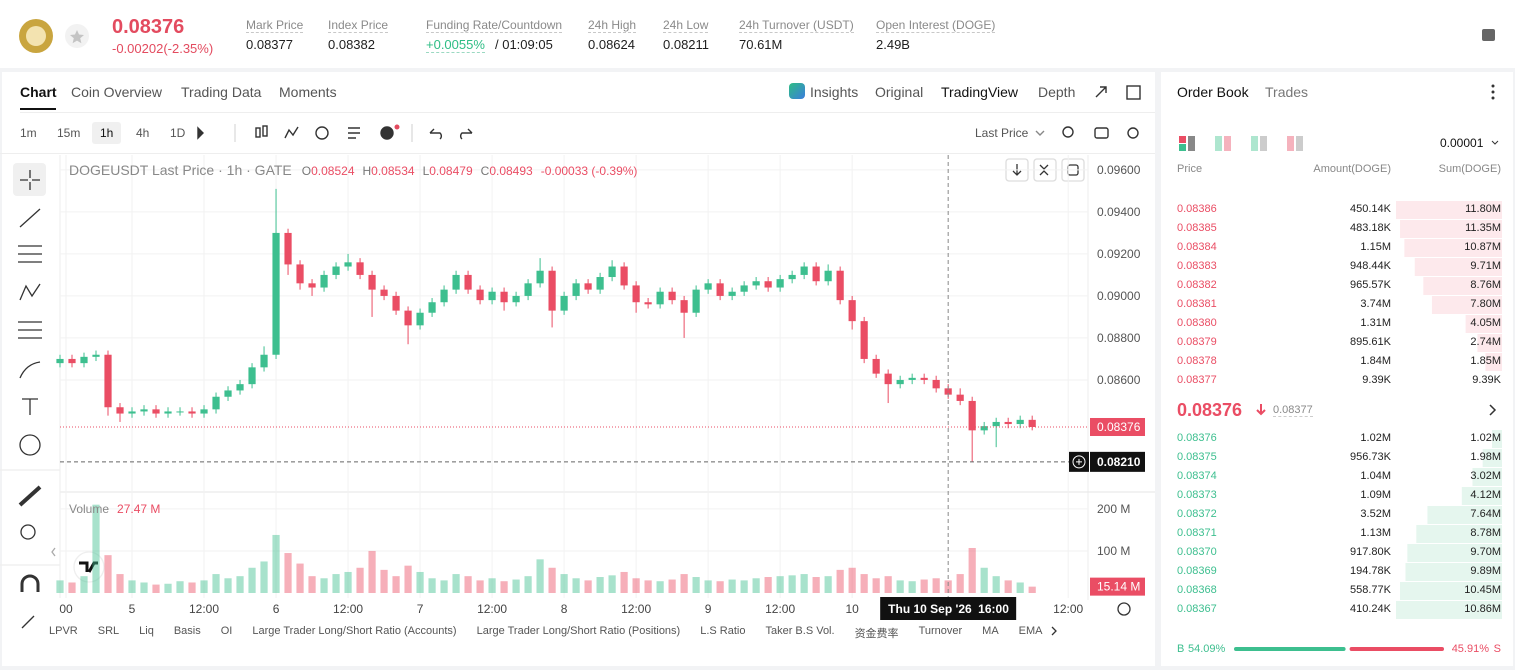 This screenshot has width=1515, height=670. What do you see at coordinates (291, 132) in the screenshot?
I see `indicator-icon` at bounding box center [291, 132].